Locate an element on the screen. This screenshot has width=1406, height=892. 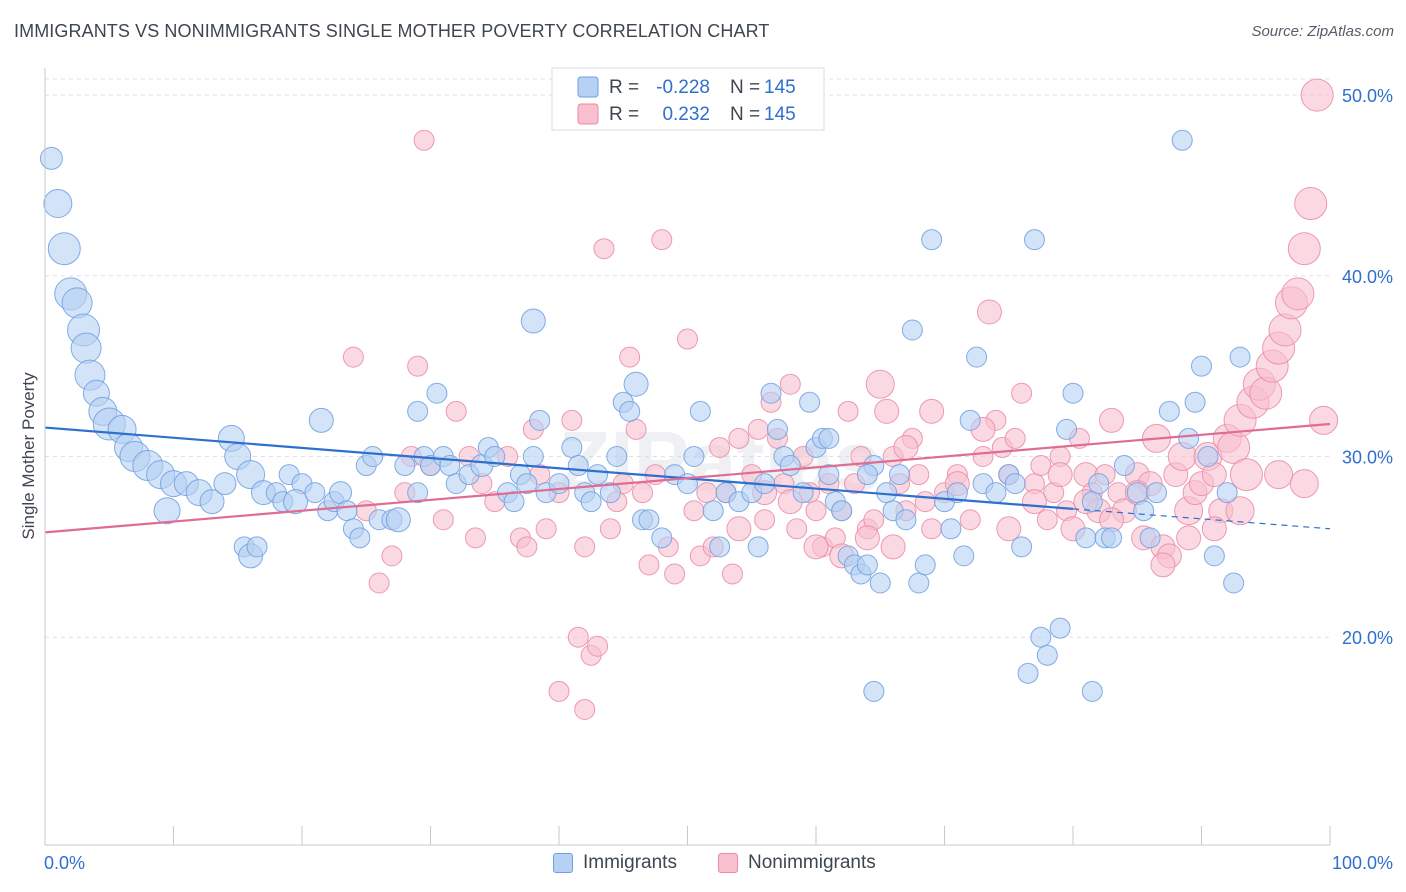
y-tick-label: 20.0% is located at coordinates (1367, 638).